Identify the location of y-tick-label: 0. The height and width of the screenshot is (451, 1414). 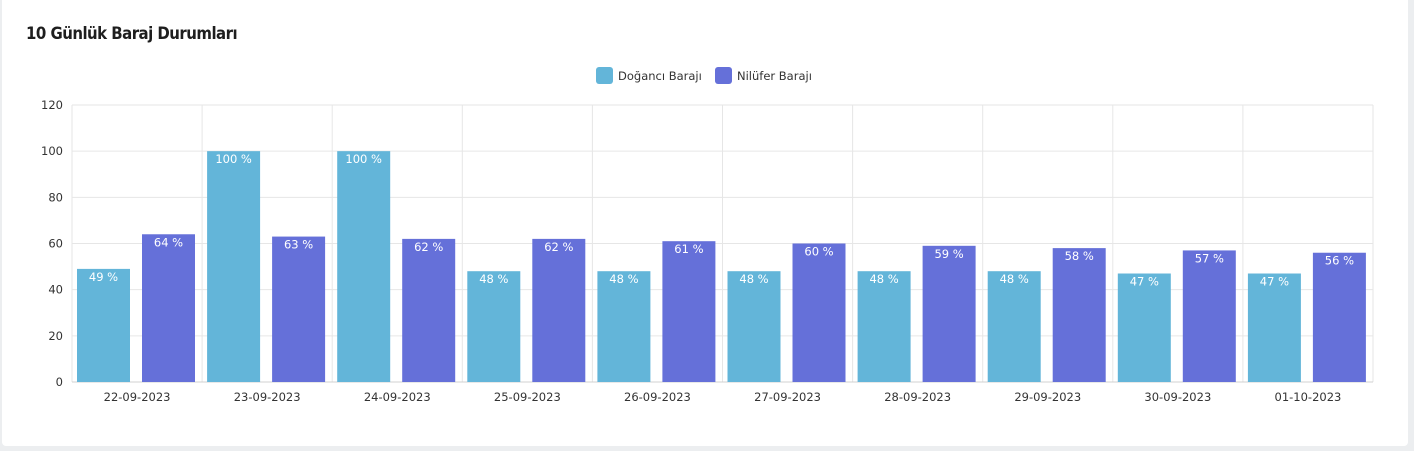
(59, 382).